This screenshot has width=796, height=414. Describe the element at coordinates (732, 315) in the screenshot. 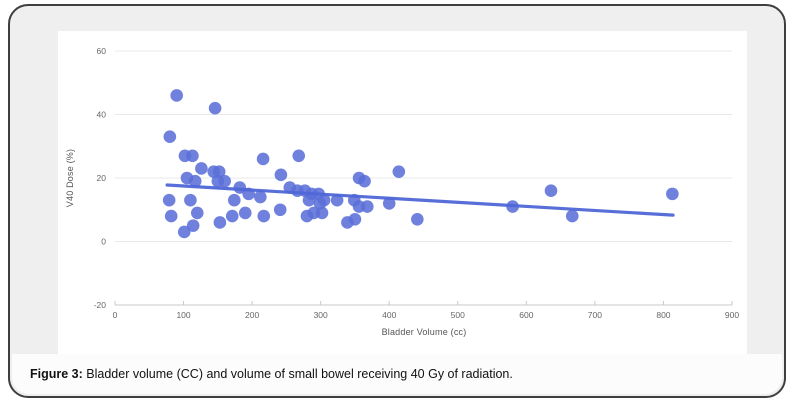

I see `x-tick-label: 900` at that location.